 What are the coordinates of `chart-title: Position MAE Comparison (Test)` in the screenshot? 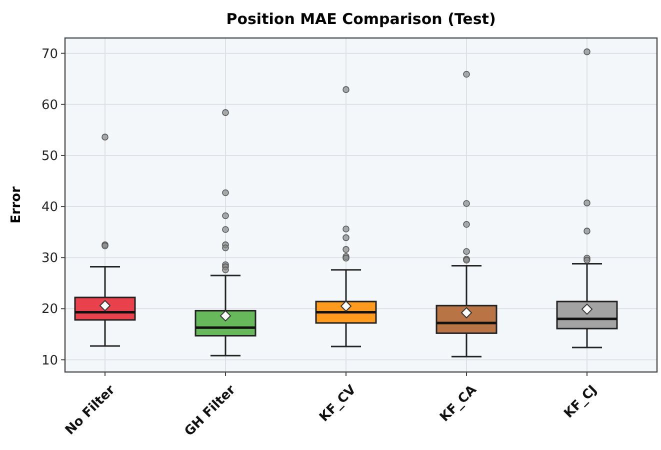 It's located at (361, 19).